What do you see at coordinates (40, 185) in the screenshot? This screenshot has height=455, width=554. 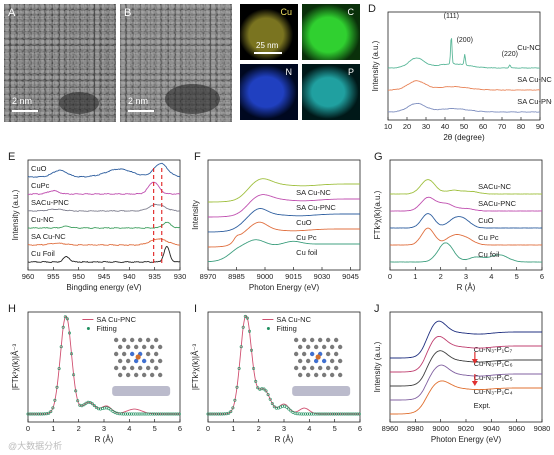 I see `series-label: CuPc` at bounding box center [40, 185].